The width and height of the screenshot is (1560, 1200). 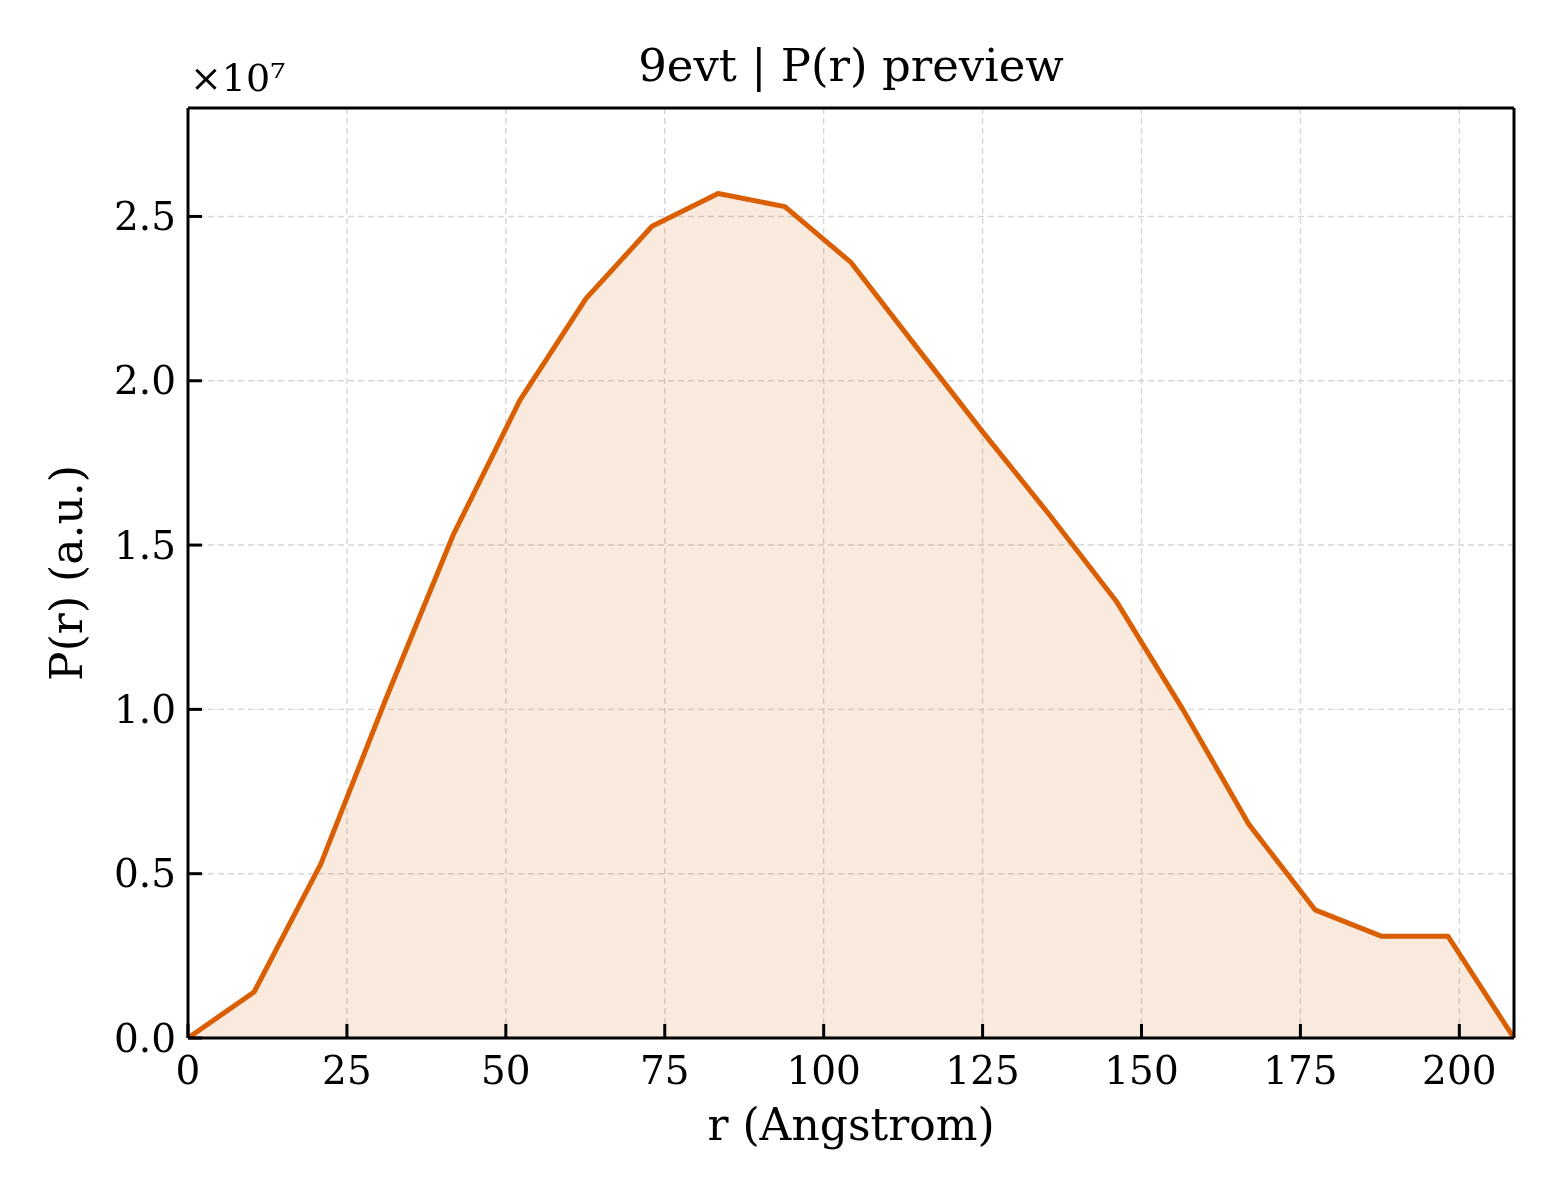 What do you see at coordinates (144, 216) in the screenshot?
I see `y-tick-label: 2.5` at bounding box center [144, 216].